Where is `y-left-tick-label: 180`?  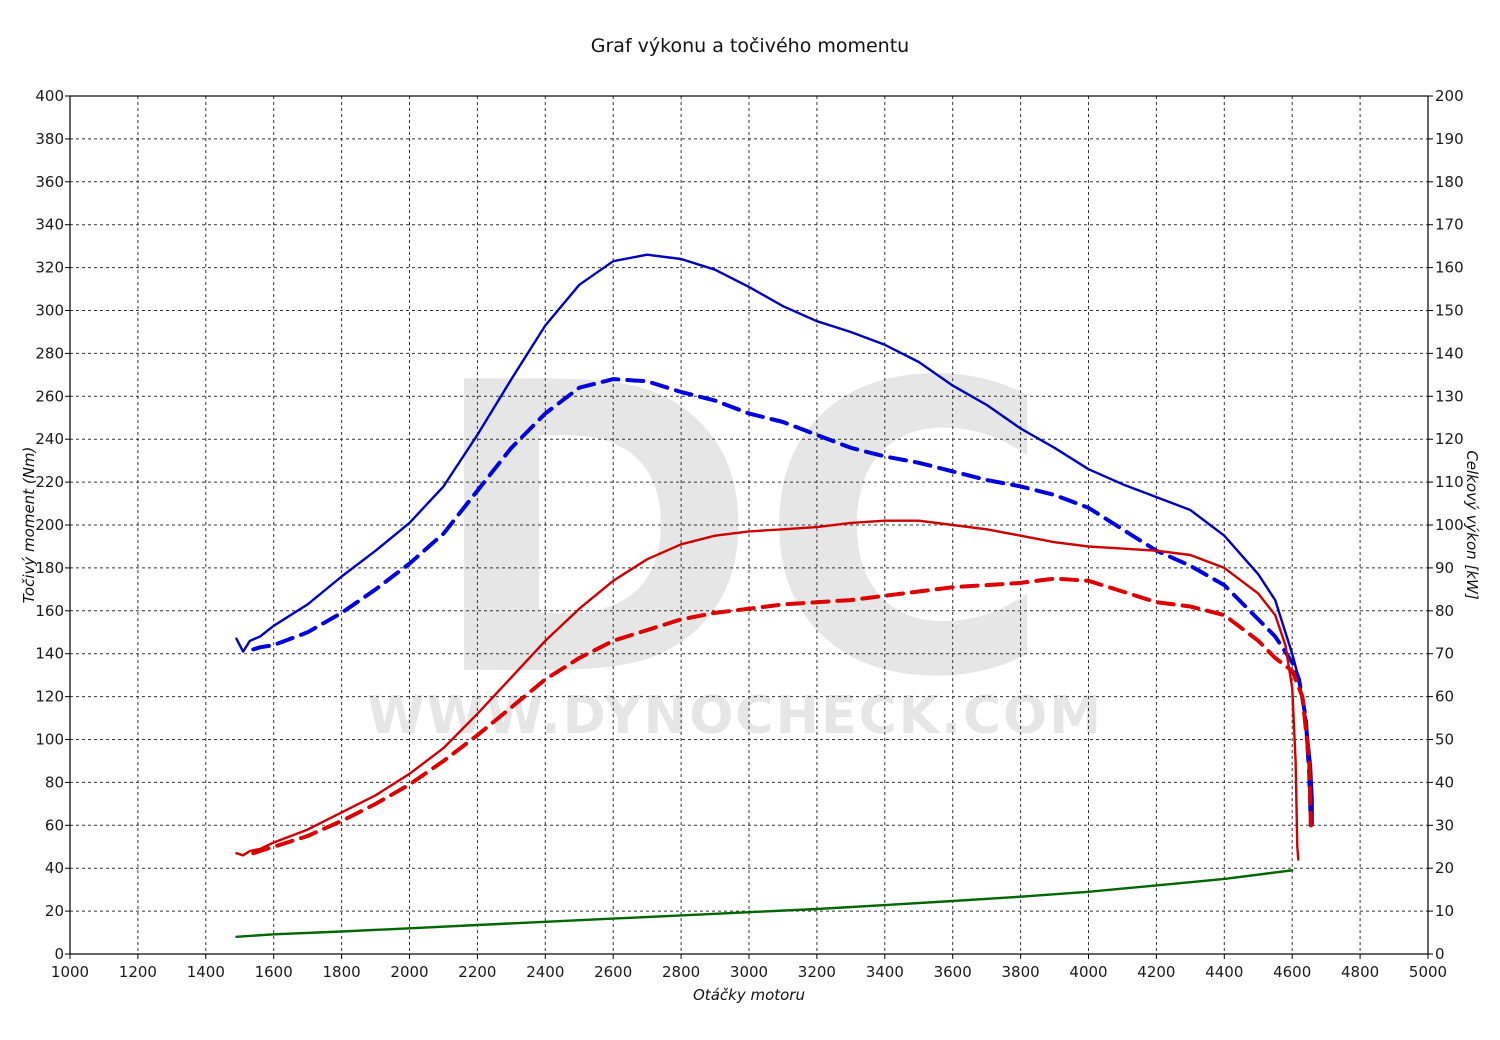
y-left-tick-label: 180 is located at coordinates (49, 568).